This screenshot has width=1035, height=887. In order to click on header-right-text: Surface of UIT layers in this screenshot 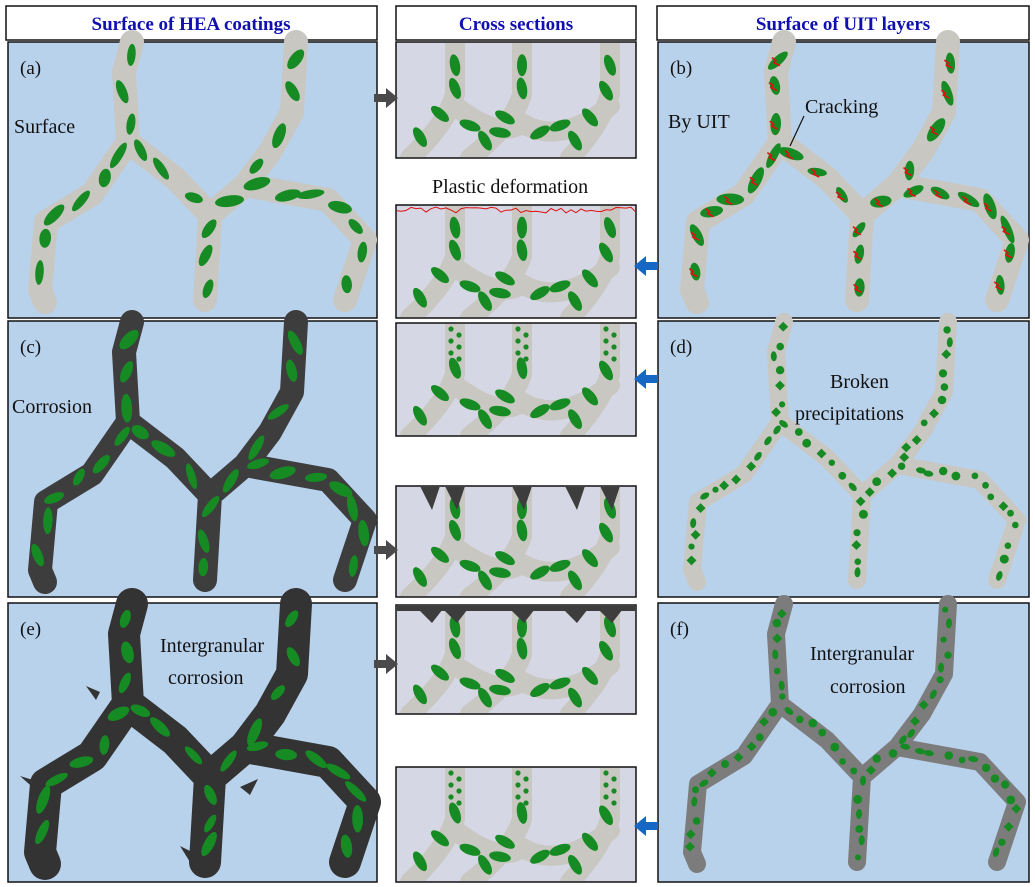, I will do `click(843, 24)`.